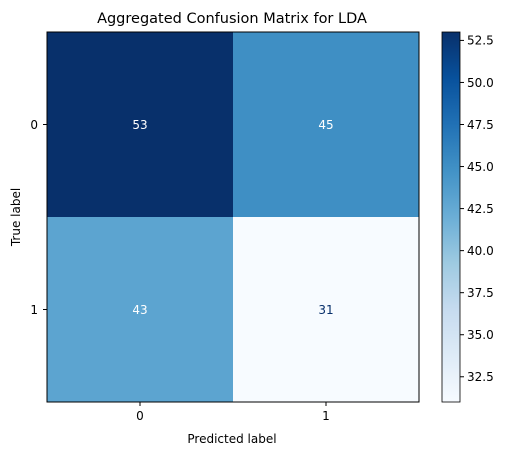 The width and height of the screenshot is (511, 455). Describe the element at coordinates (480, 251) in the screenshot. I see `colorbar-tick-label: 40.0` at that location.